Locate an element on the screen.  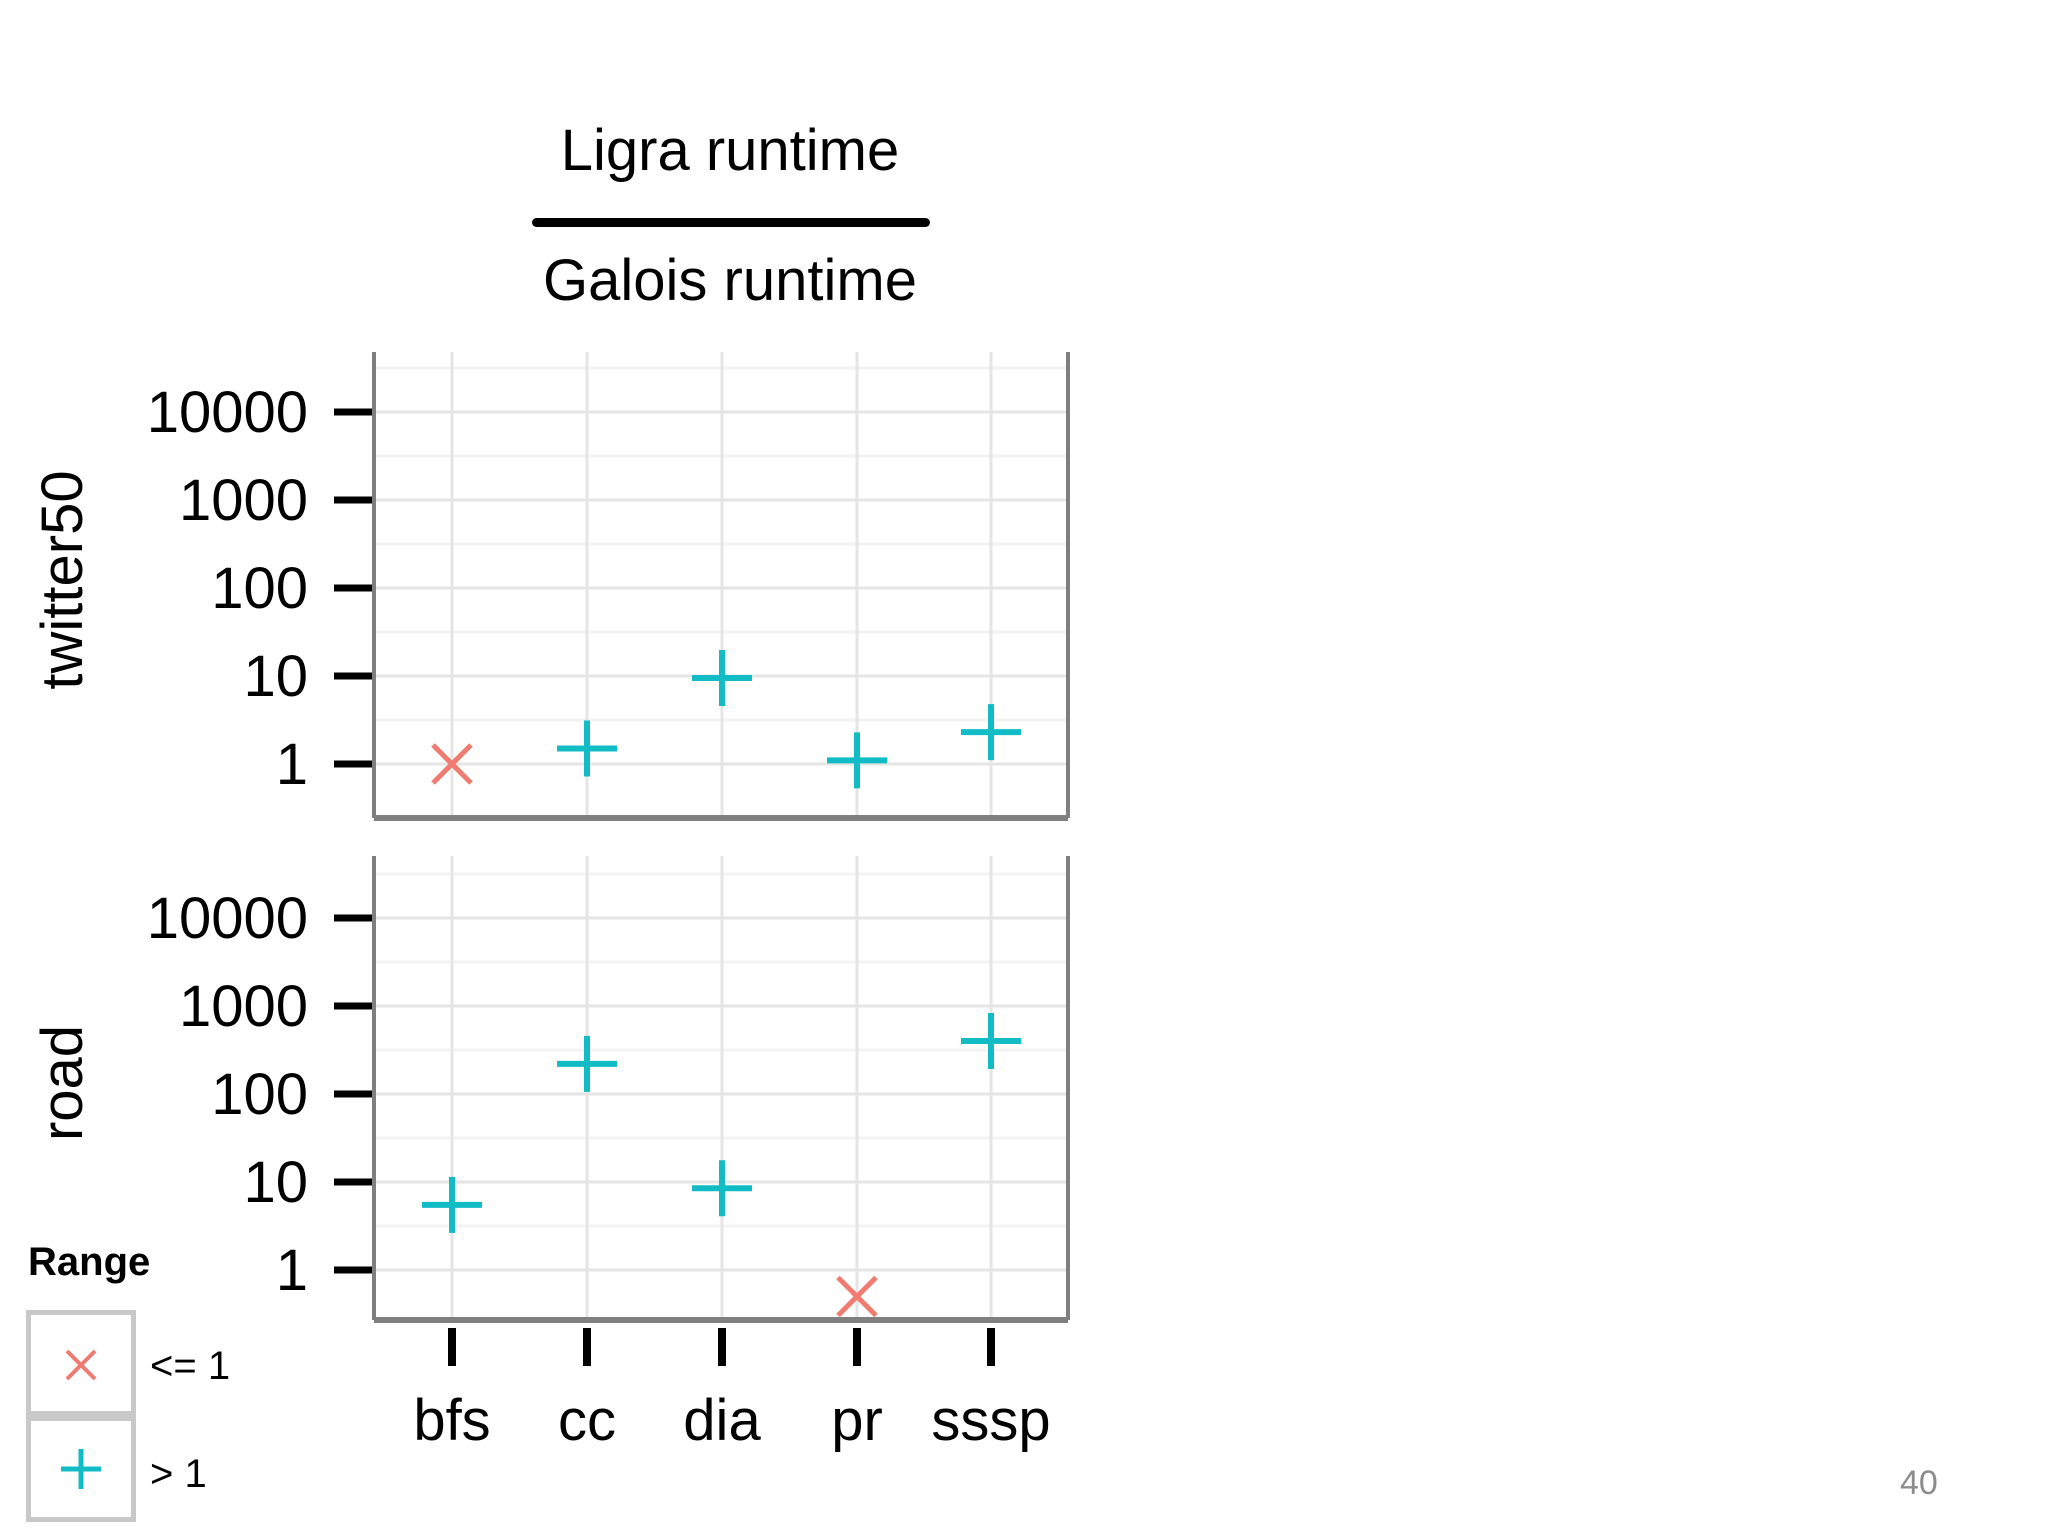
x-tick-label: pr is located at coordinates (857, 1420).